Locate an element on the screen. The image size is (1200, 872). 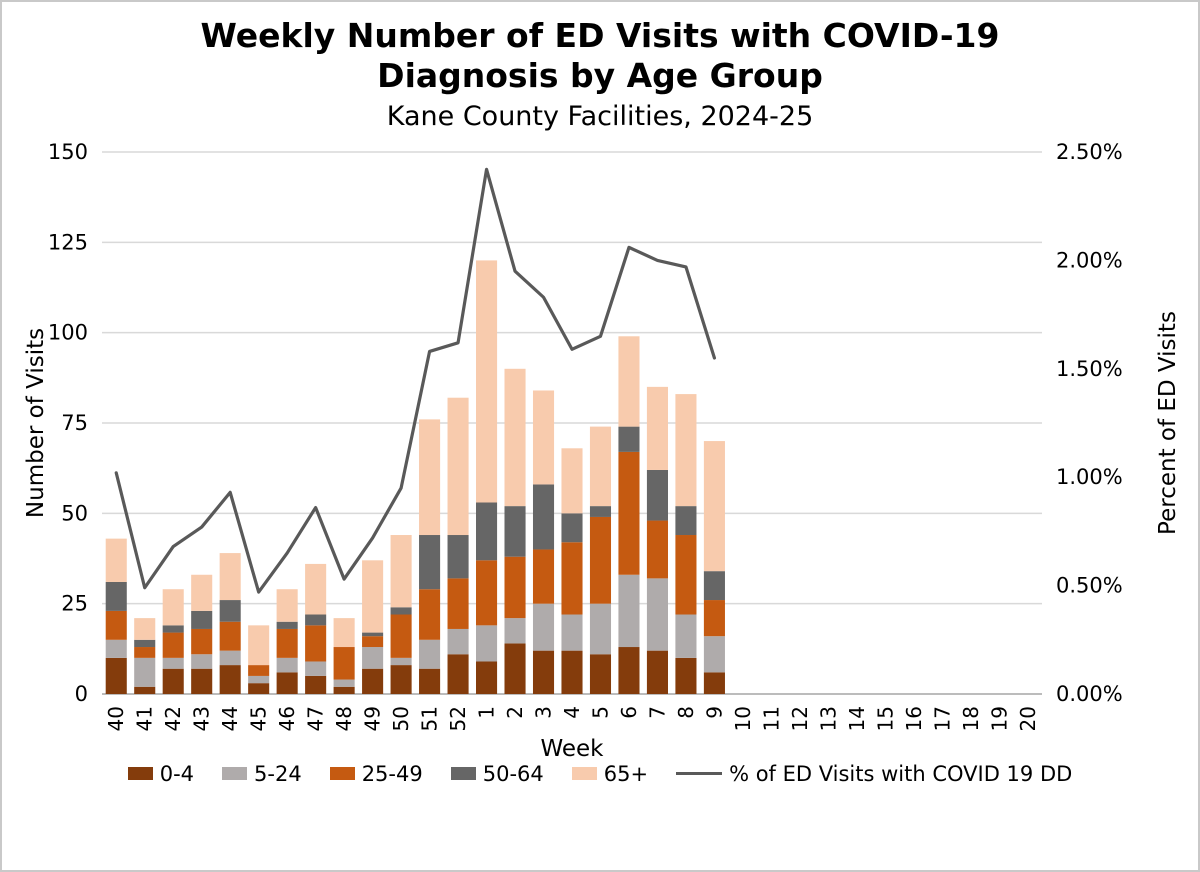
x-tick-label: 9 is located at coordinates (714, 712).